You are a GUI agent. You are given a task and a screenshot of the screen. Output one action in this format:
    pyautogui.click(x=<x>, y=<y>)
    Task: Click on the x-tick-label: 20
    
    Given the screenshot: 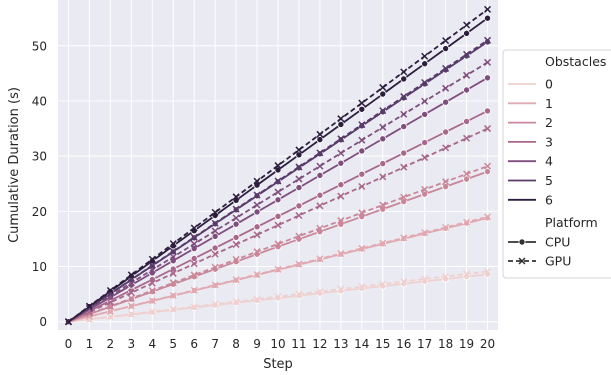 What is the action you would take?
    pyautogui.click(x=487, y=344)
    